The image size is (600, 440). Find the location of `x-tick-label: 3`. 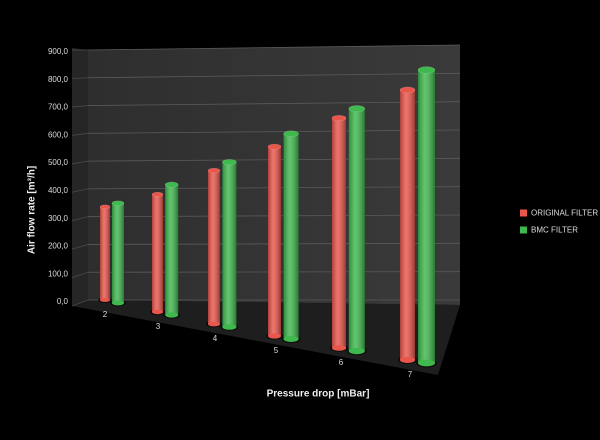

x-tick-label: 3 is located at coordinates (158, 326).